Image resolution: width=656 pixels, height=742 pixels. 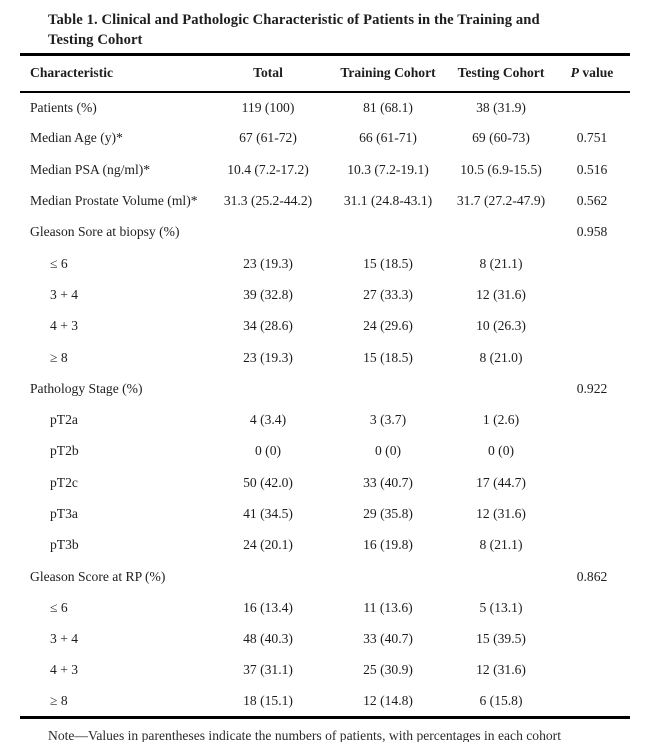 What do you see at coordinates (59, 357) in the screenshot?
I see `row-label: ≥ 8` at bounding box center [59, 357].